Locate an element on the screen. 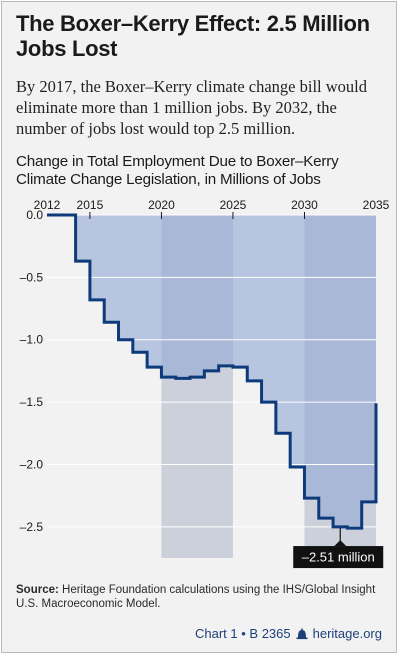 The height and width of the screenshot is (656, 400). y-tick-label: –1.0 is located at coordinates (32, 340).